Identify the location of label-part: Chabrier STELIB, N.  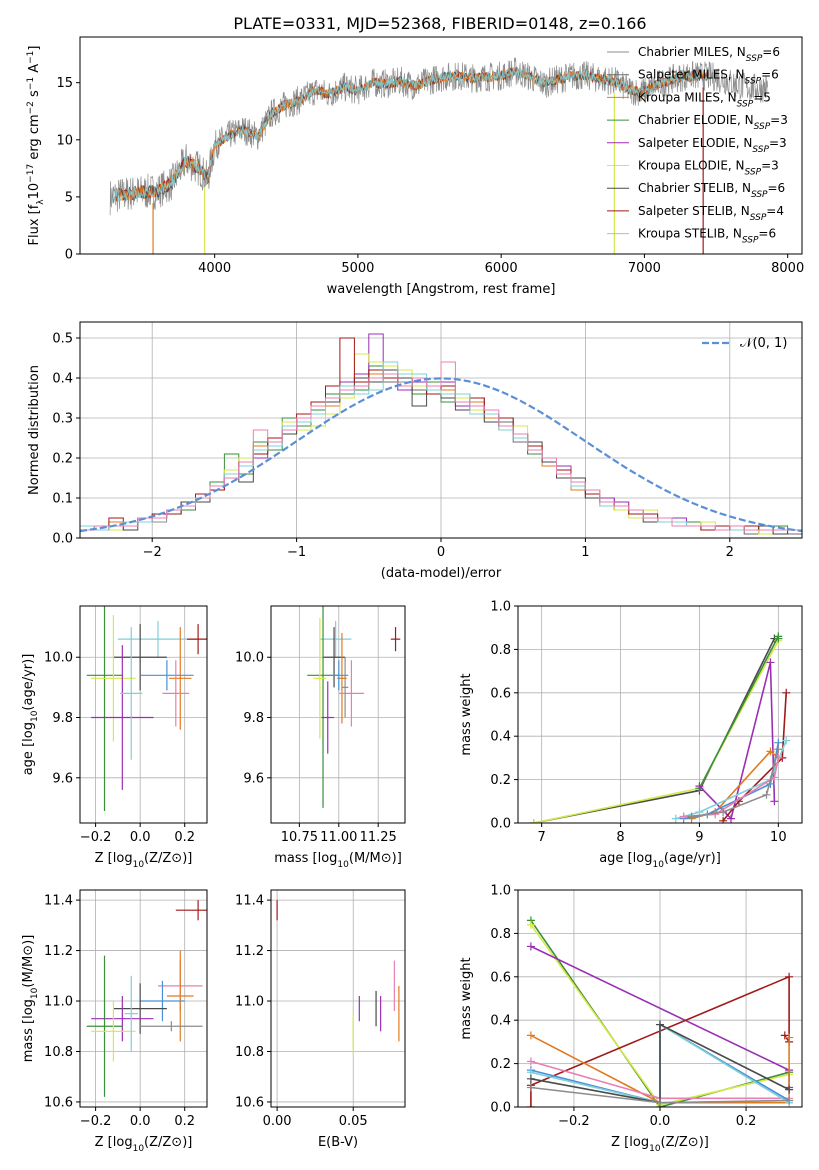
(694, 188).